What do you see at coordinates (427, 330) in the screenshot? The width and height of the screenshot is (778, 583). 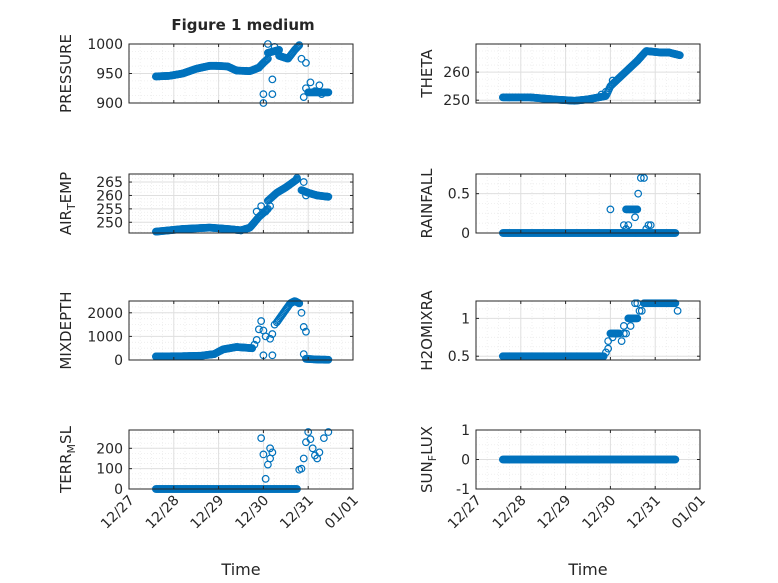 I see `y-axis-label: H2OMIXRA` at bounding box center [427, 330].